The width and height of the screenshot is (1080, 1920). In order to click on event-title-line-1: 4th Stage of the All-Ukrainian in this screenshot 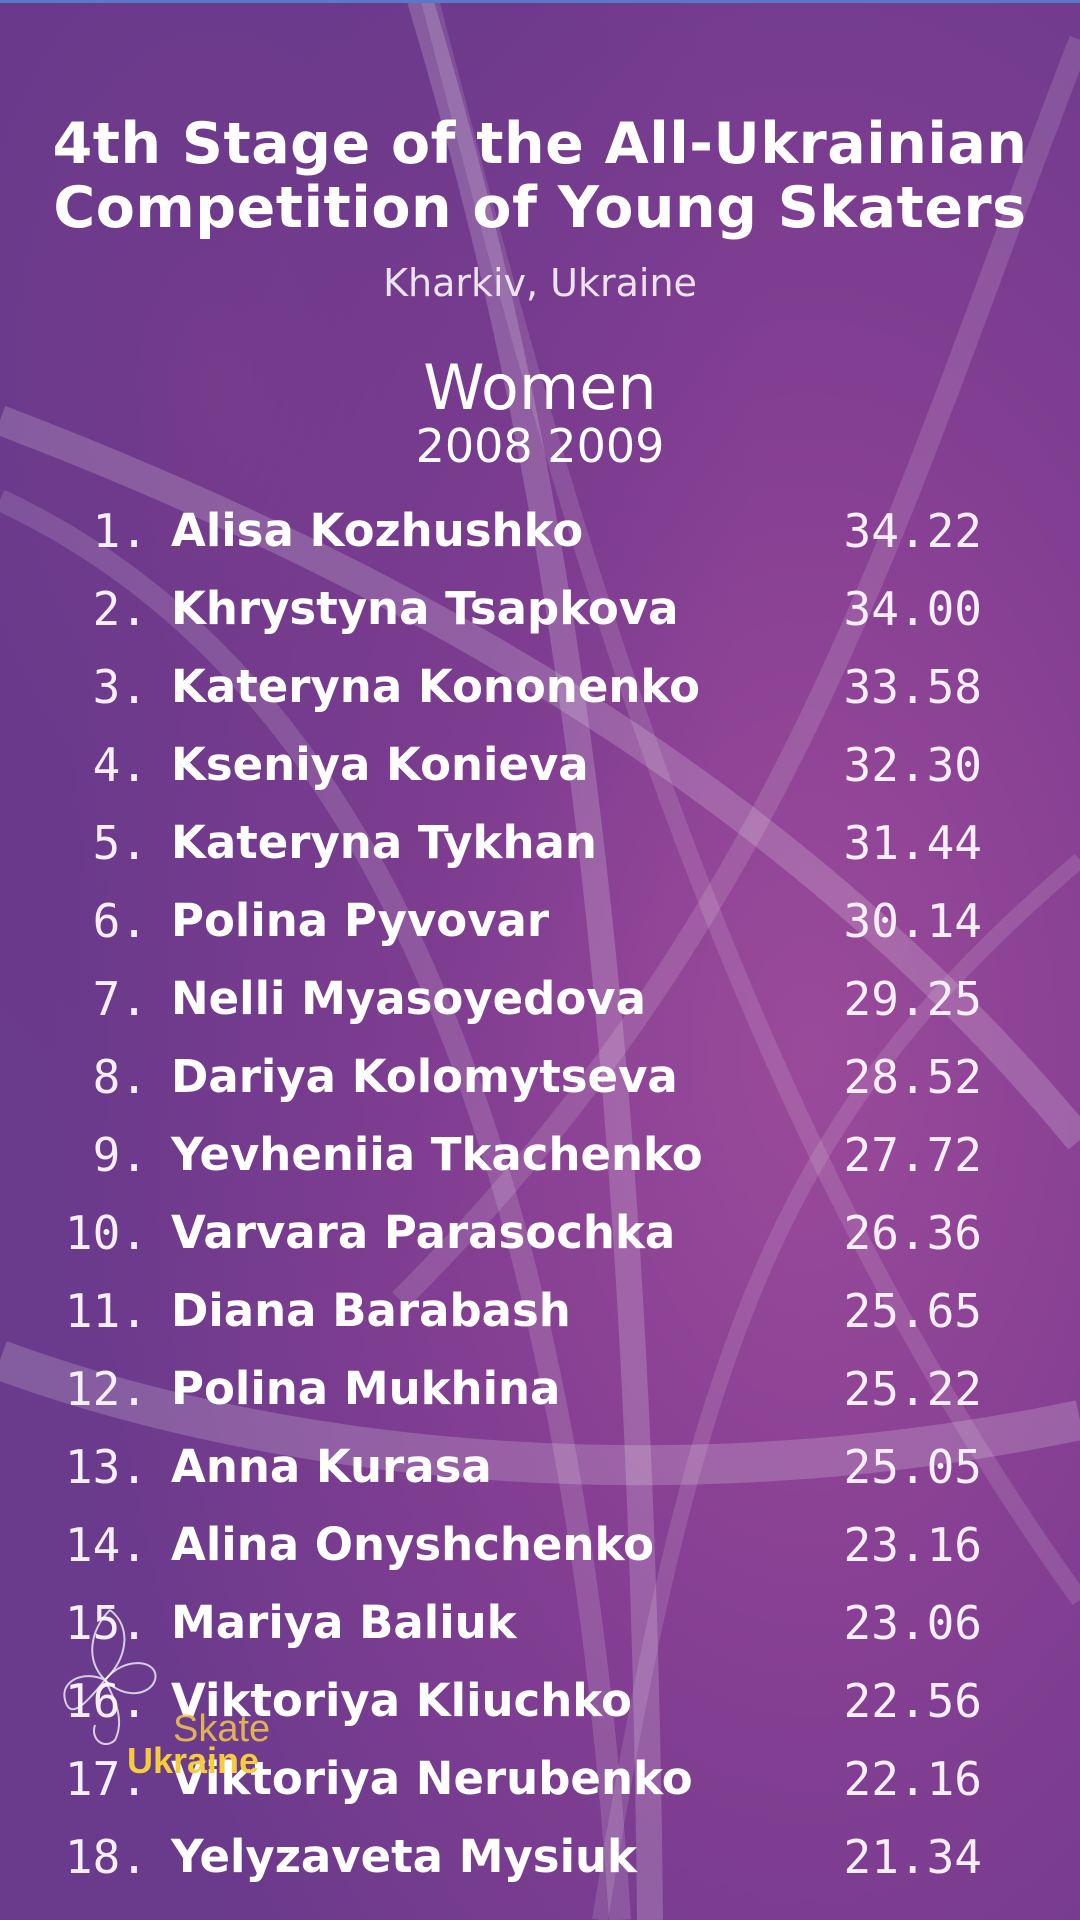, I will do `click(540, 144)`.